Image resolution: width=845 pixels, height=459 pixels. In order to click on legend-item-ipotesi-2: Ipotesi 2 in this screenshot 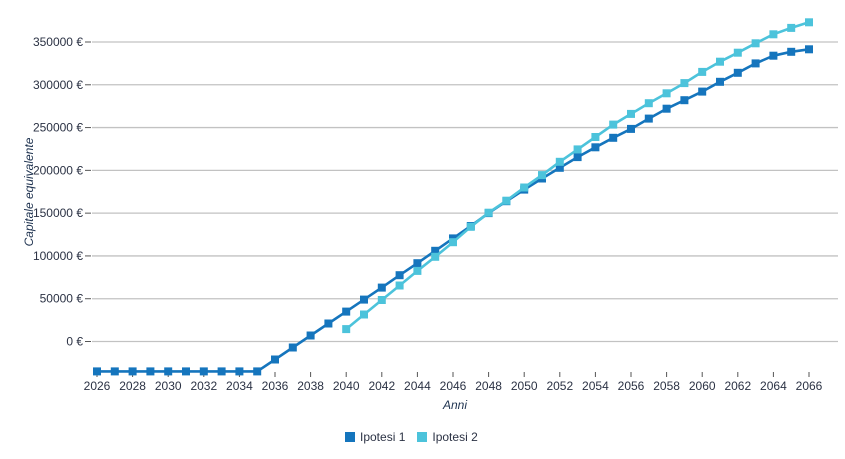, I will do `click(447, 437)`.